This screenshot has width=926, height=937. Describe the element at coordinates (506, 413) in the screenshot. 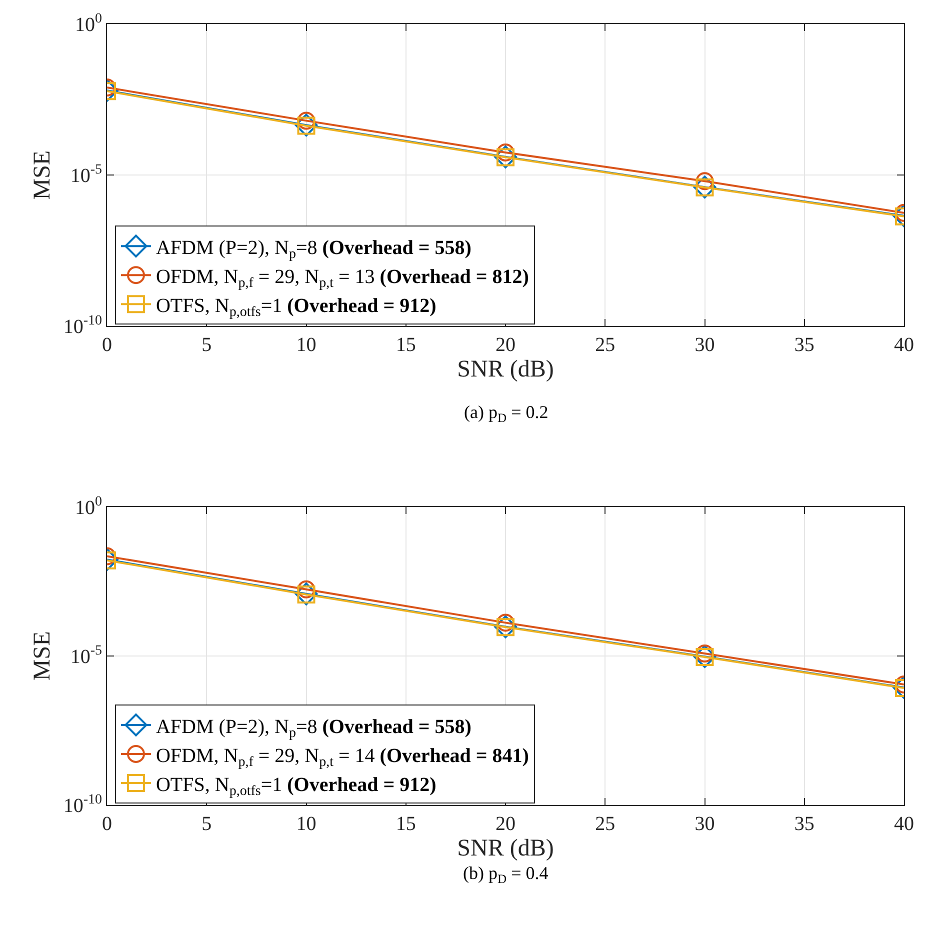

I see `text: (a) p$_{D}$ = 0.2` at that location.